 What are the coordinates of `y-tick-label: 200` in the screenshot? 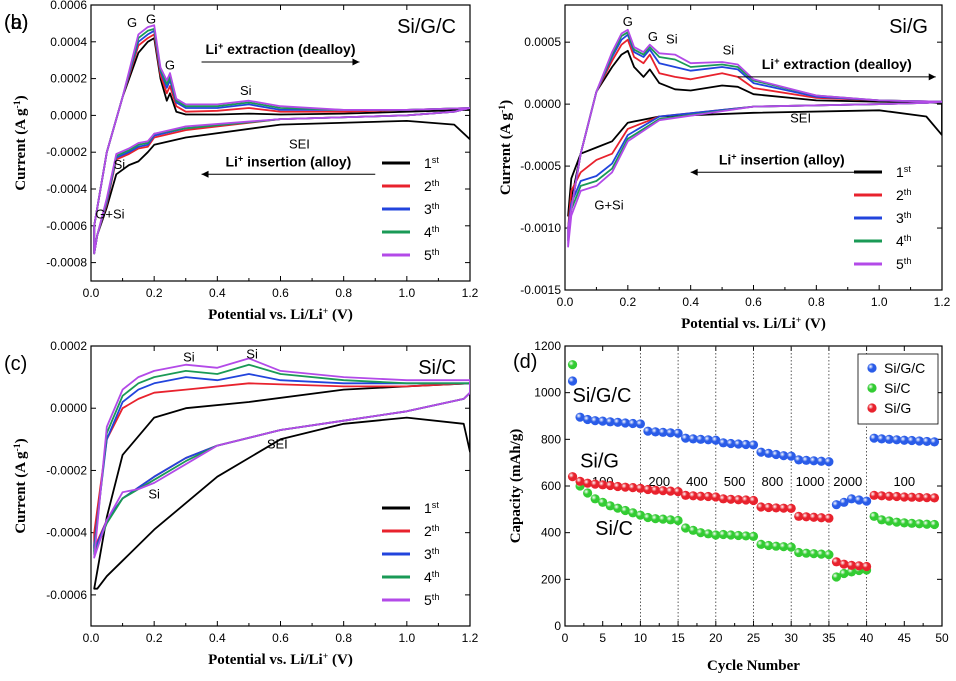 It's located at (551, 579).